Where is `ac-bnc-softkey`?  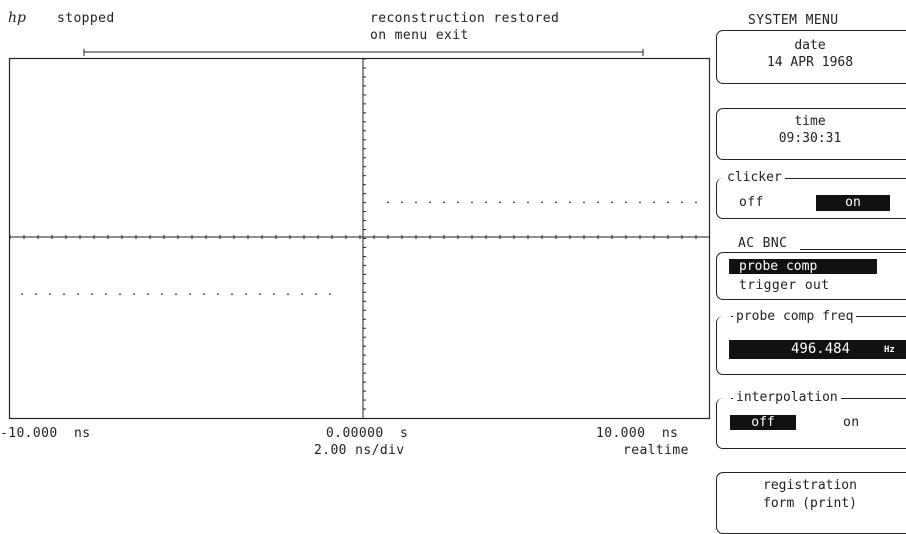
ac-bnc-softkey is located at coordinates (811, 276).